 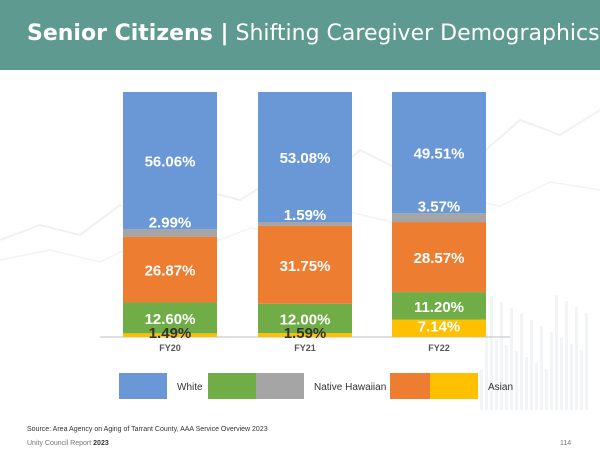 I want to click on bar-white-fy21, so click(x=305, y=157).